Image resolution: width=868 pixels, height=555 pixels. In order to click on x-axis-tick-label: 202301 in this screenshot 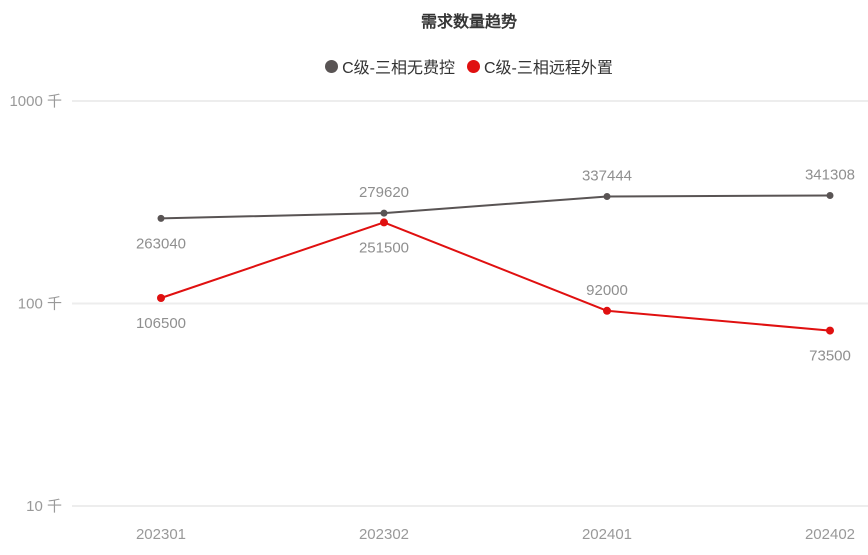, I will do `click(161, 534)`.